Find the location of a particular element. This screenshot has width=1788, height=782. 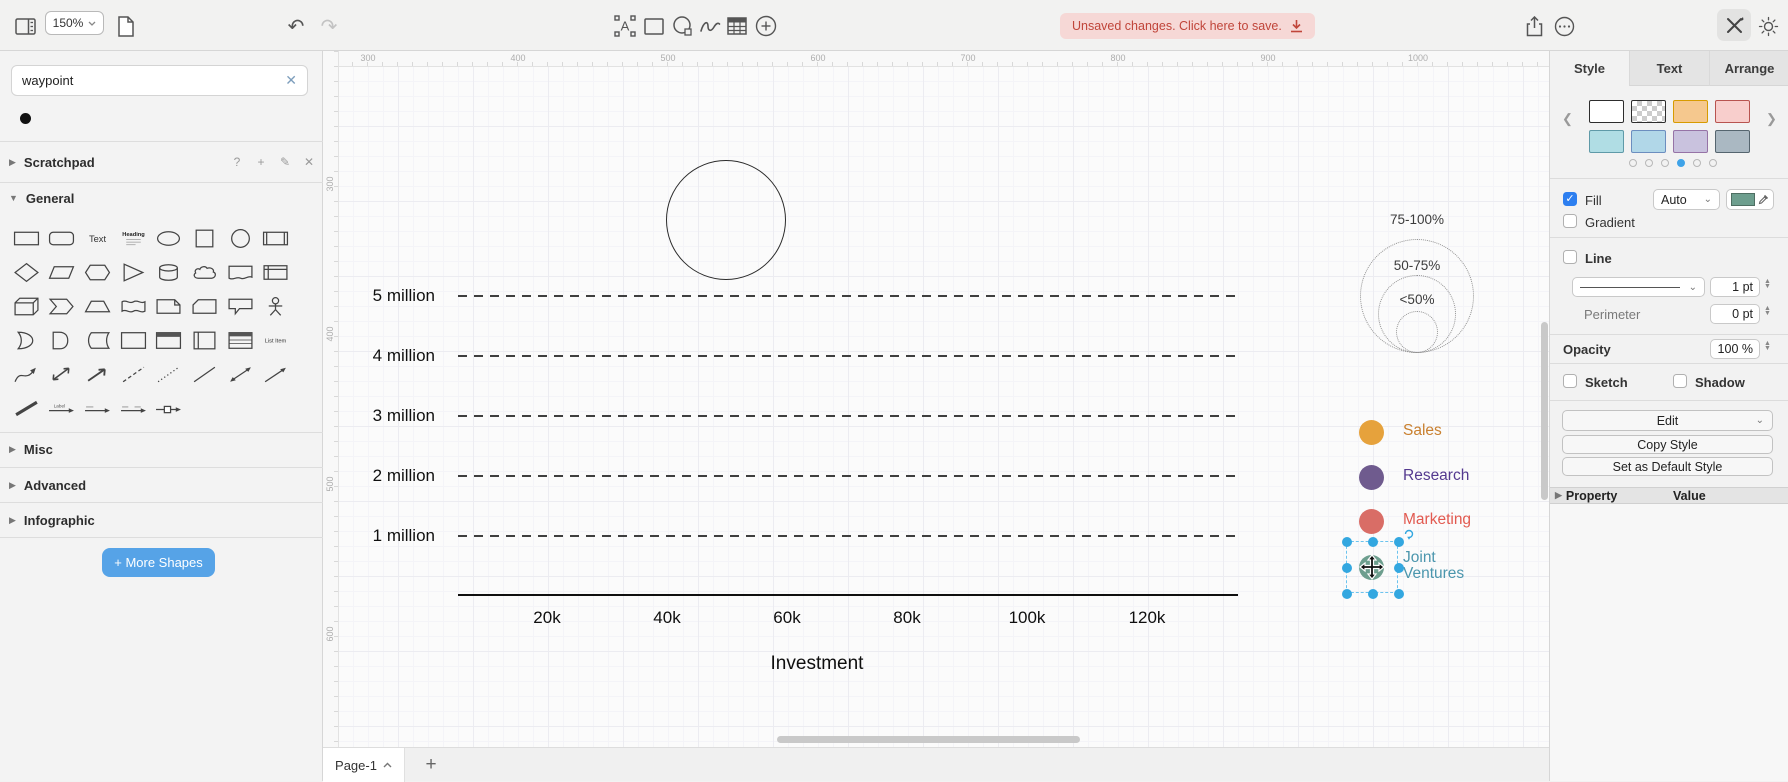

legend-label-research: Research is located at coordinates (1436, 475).